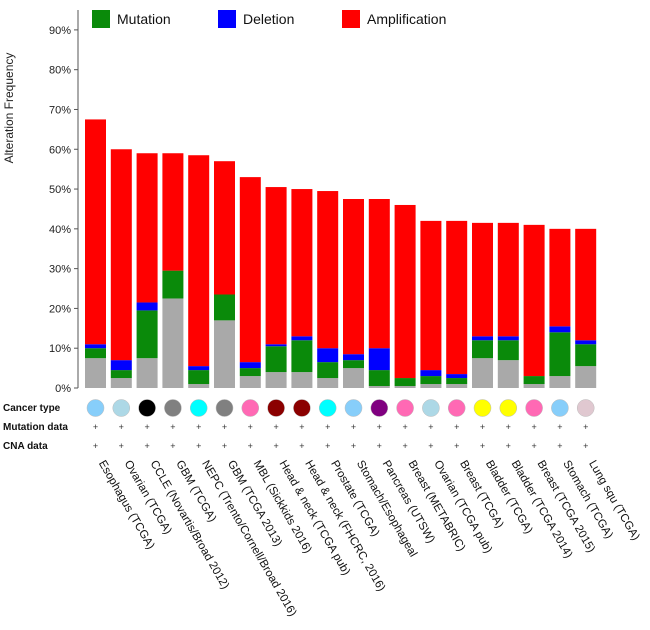 The image size is (650, 630). I want to click on legend-label-mutation: Mutation, so click(144, 19).